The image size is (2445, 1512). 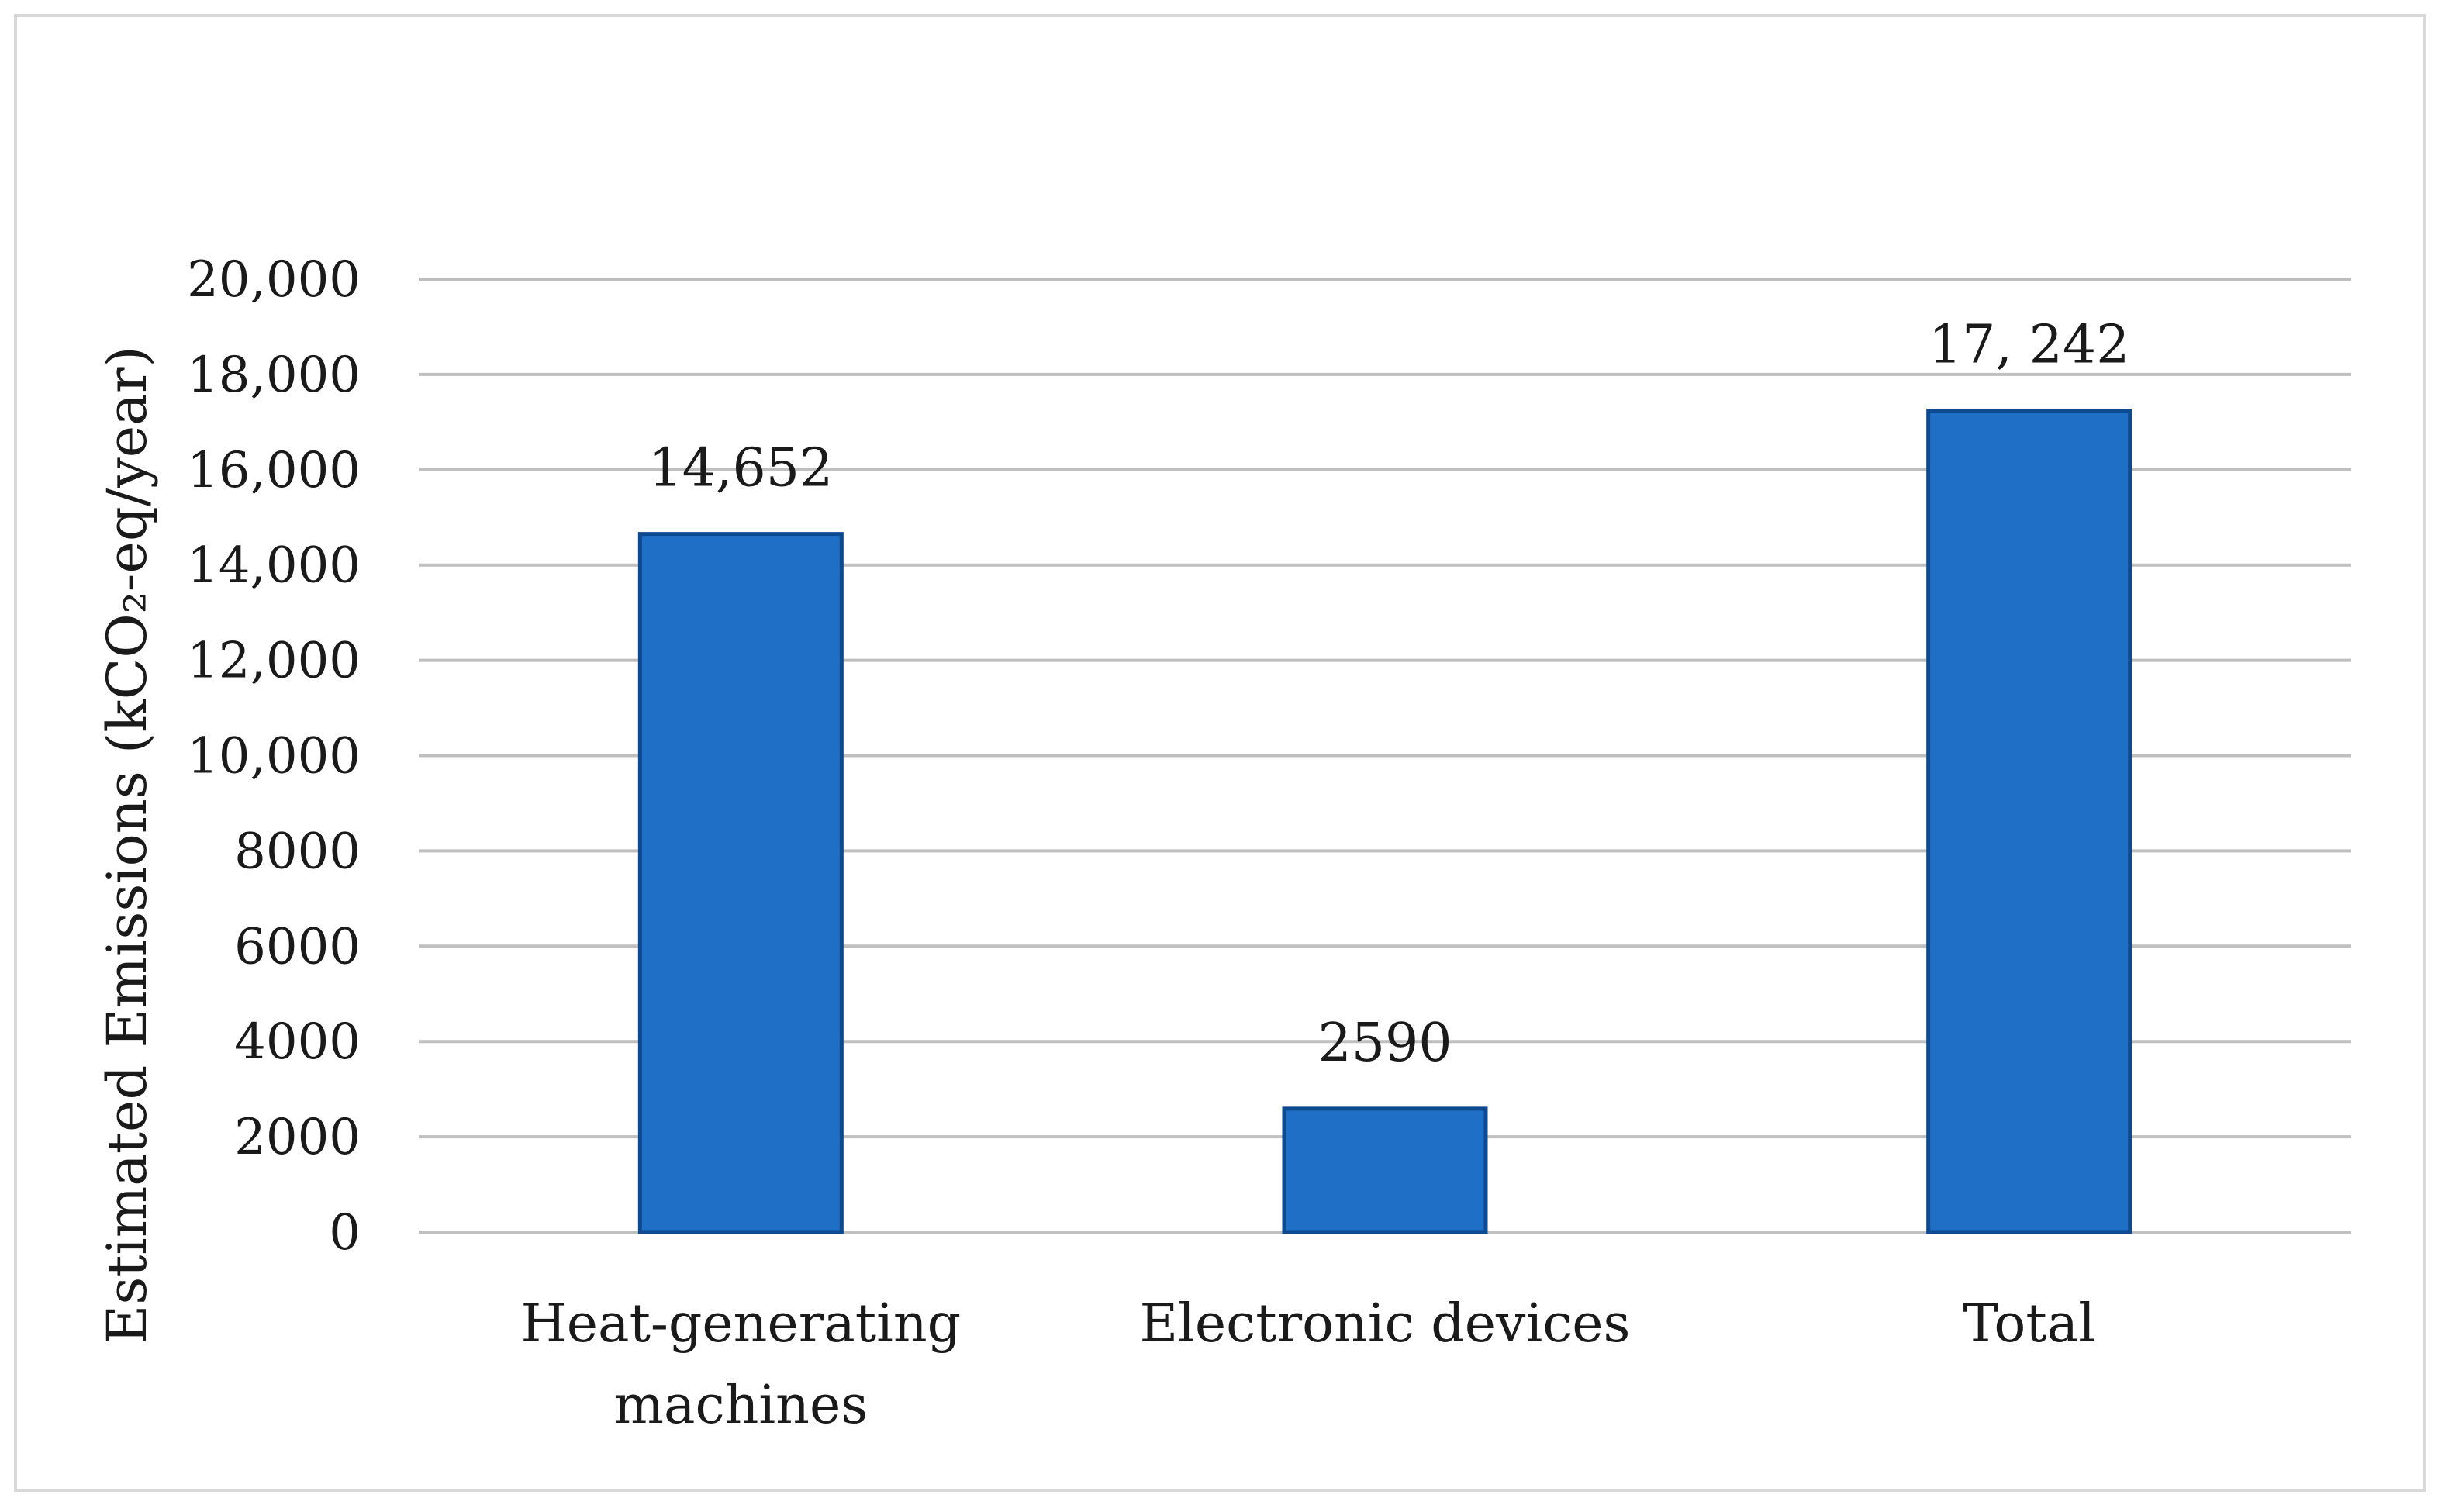 What do you see at coordinates (298, 1042) in the screenshot?
I see `y-tick-label: 4000` at bounding box center [298, 1042].